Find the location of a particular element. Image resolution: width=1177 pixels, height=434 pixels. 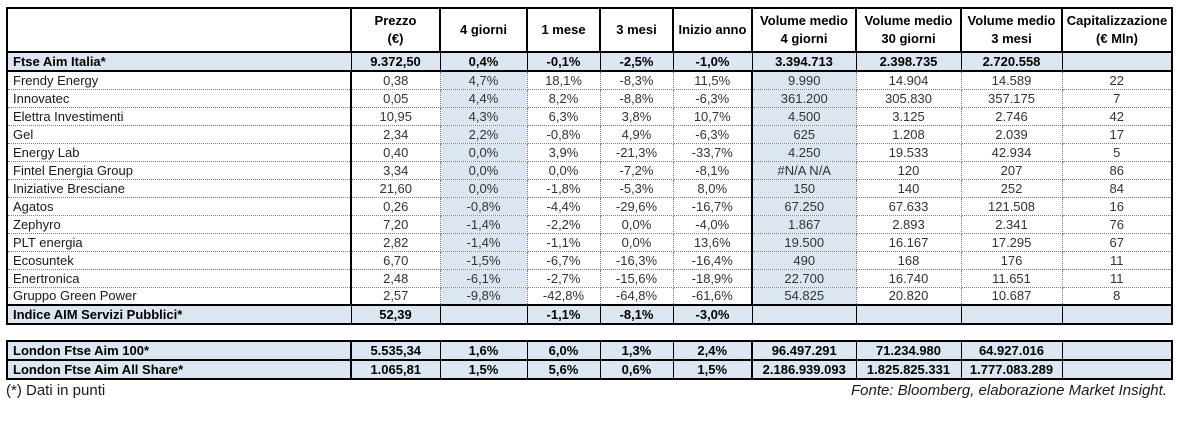

value-cell: 42 is located at coordinates (1117, 116).